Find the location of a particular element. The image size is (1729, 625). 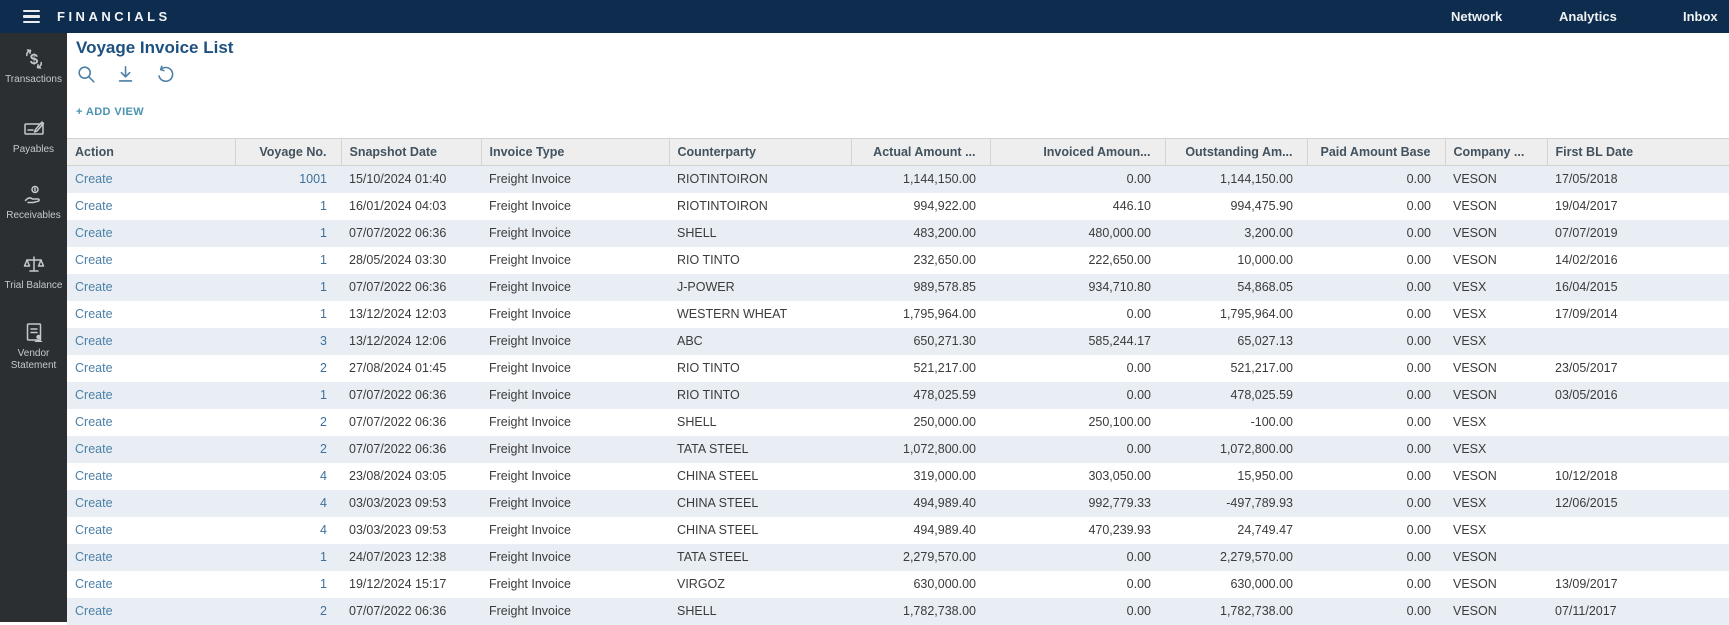

column-header-action: Action is located at coordinates (151, 152).